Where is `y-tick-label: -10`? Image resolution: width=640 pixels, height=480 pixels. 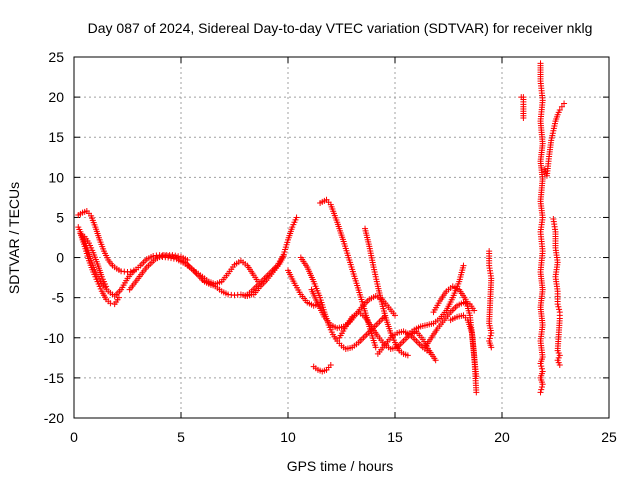 y-tick-label: -10 is located at coordinates (54, 338).